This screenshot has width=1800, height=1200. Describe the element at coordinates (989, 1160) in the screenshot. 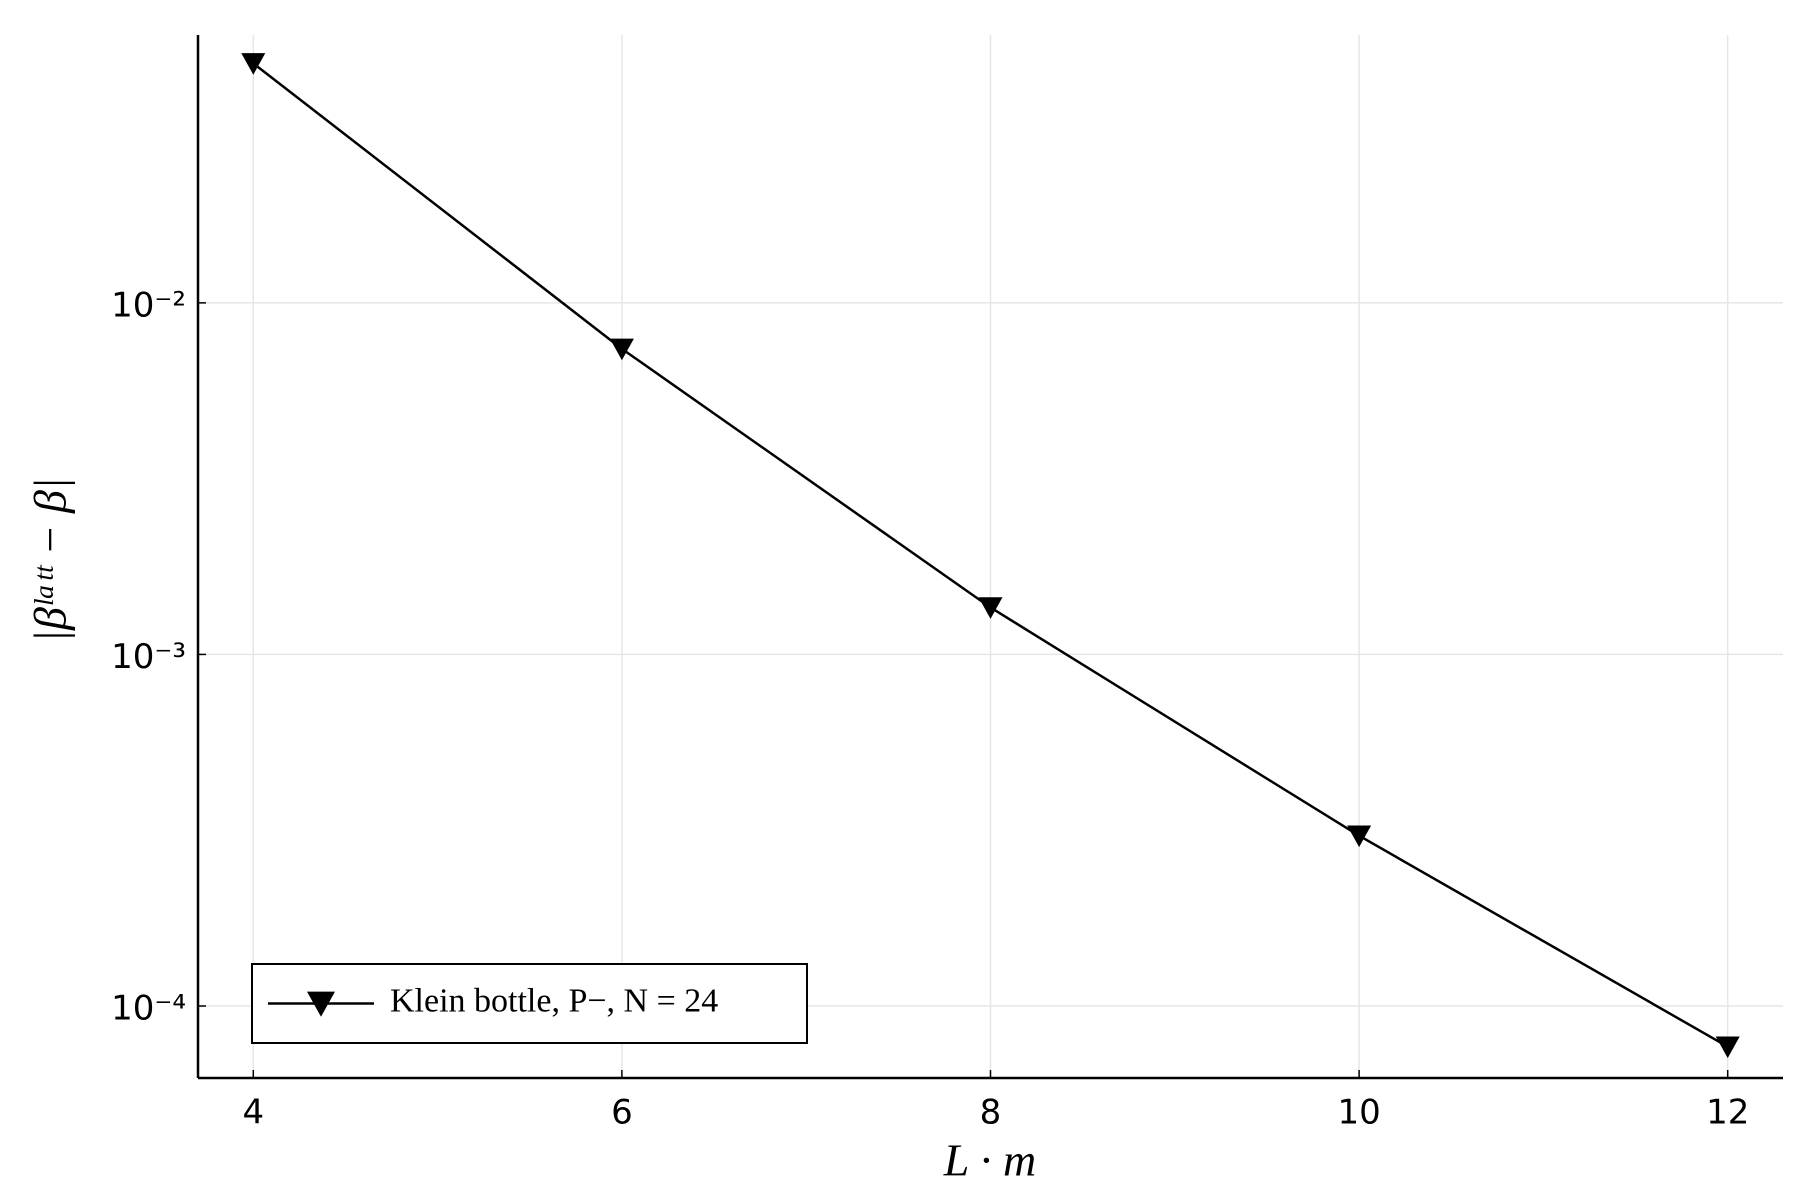

I see `x-axis-label: L · m` at that location.